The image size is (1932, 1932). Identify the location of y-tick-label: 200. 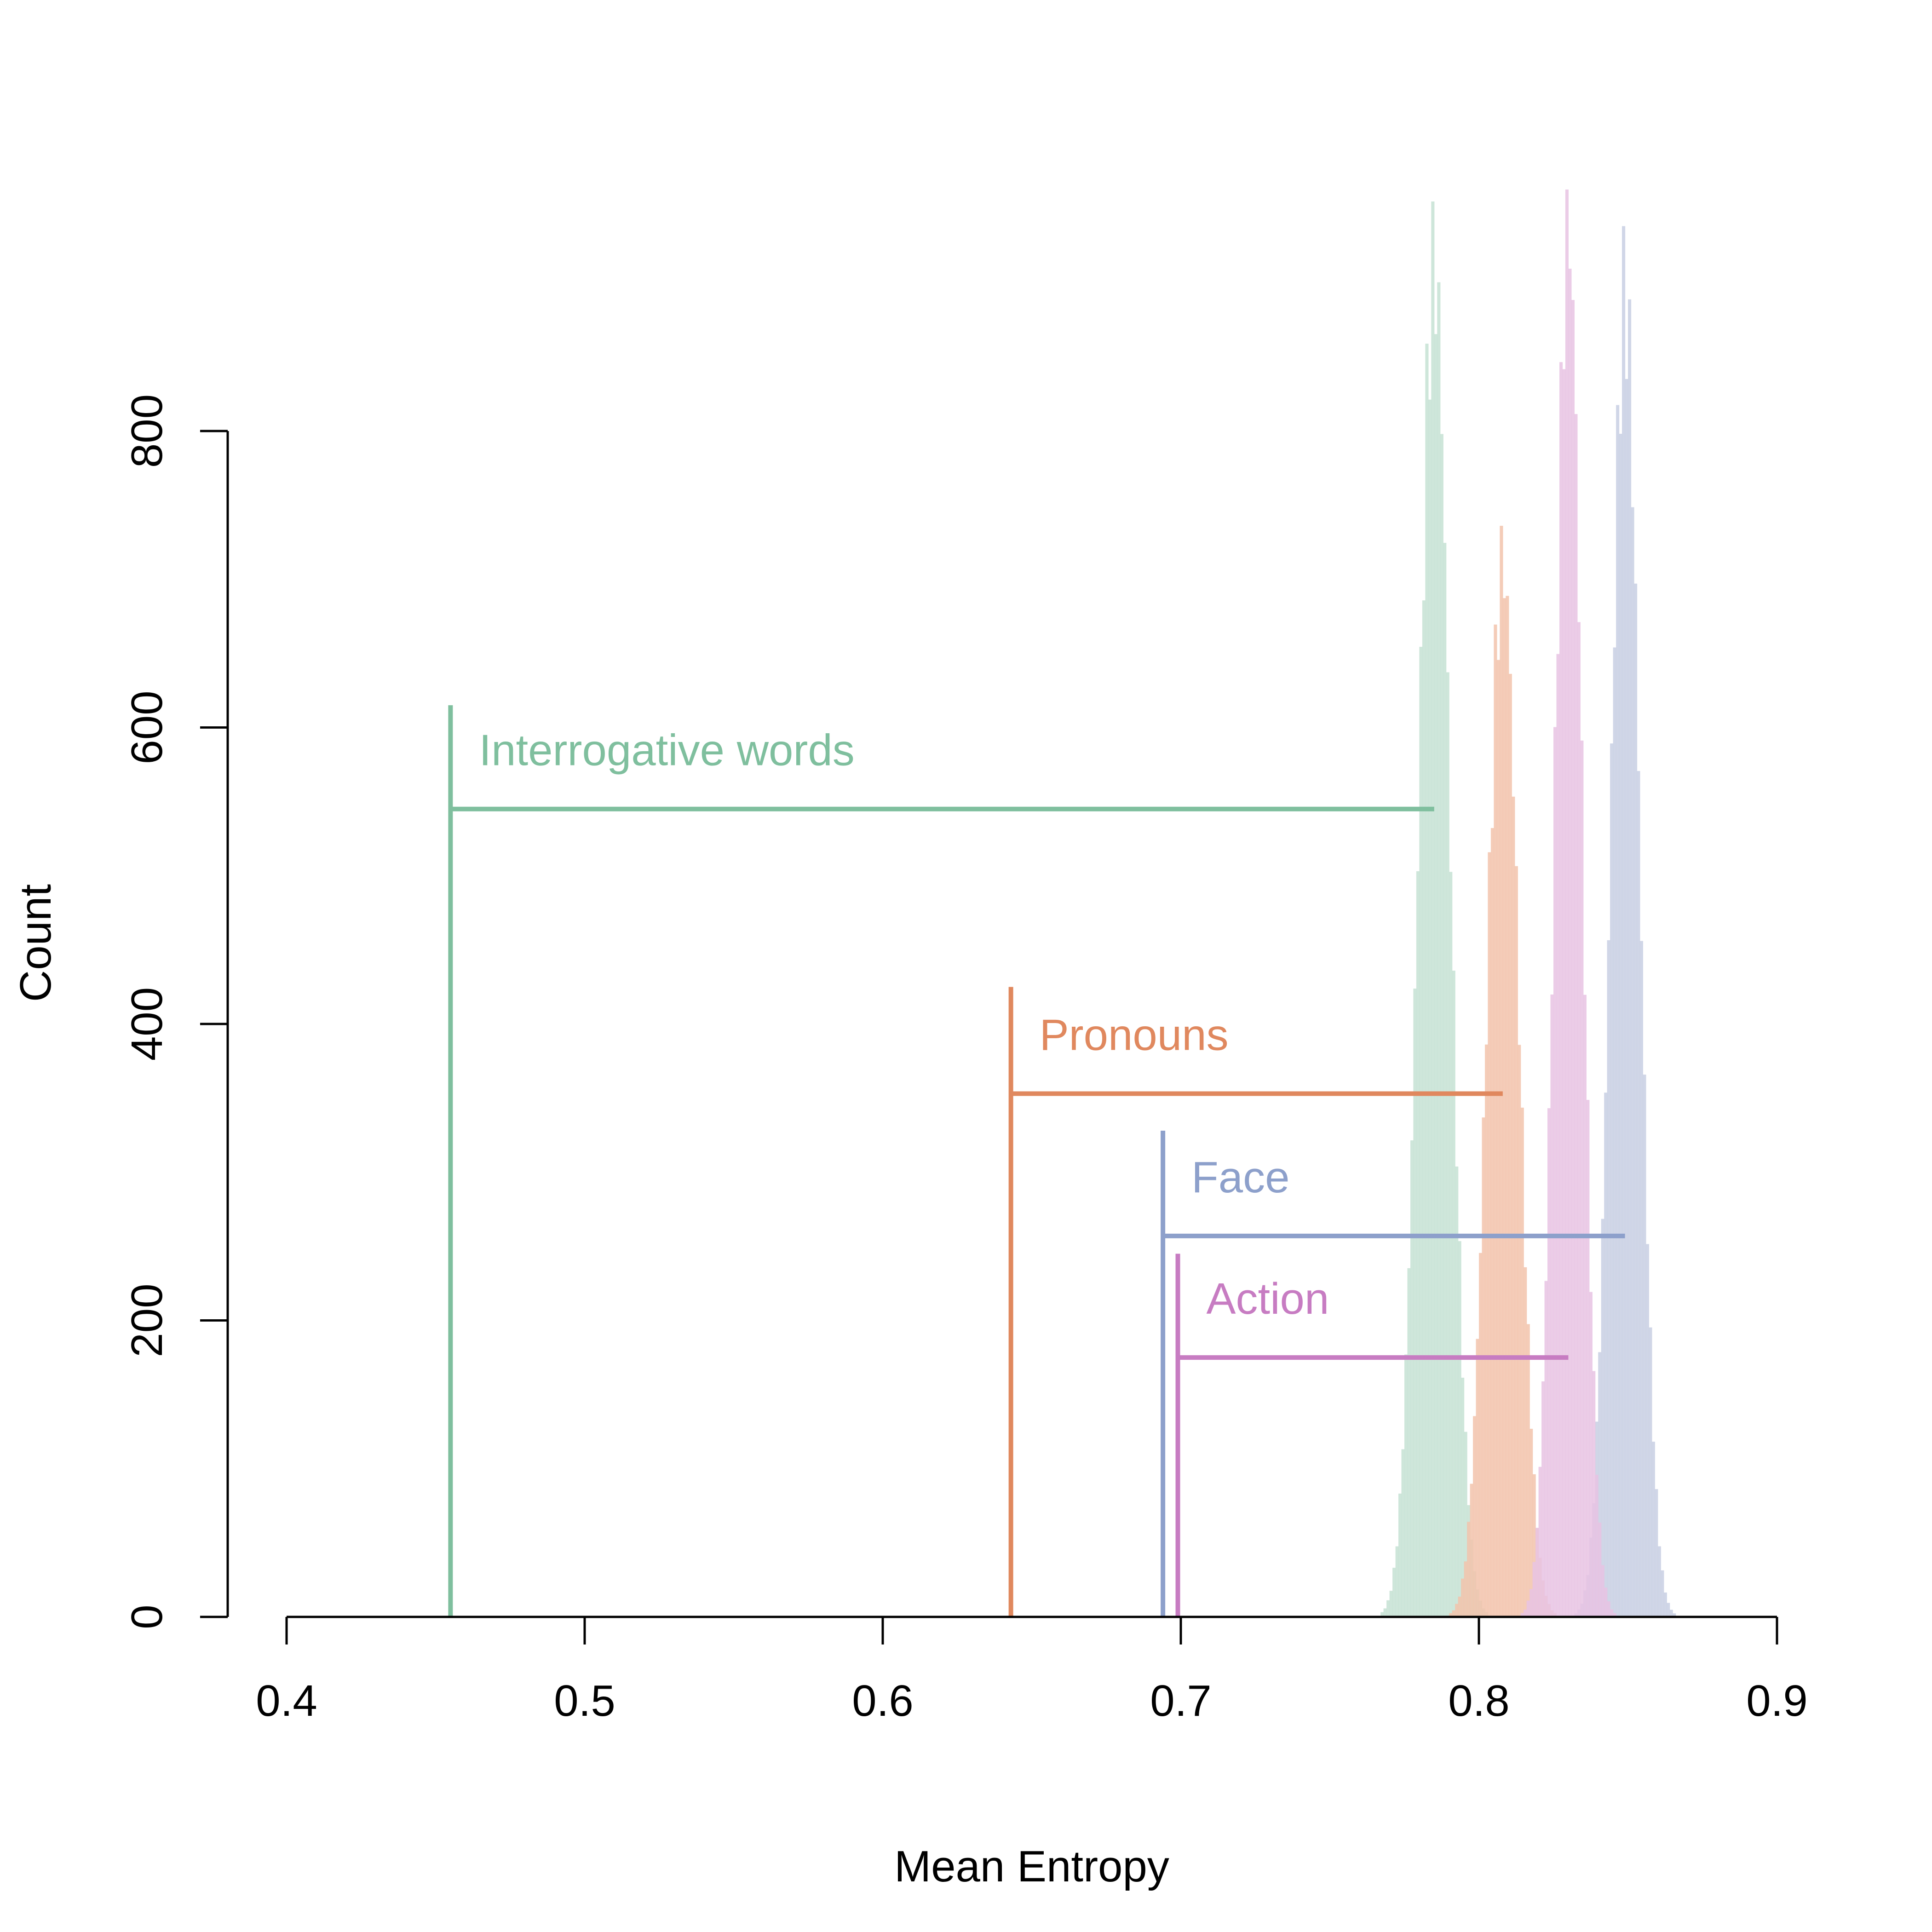
(147, 1320).